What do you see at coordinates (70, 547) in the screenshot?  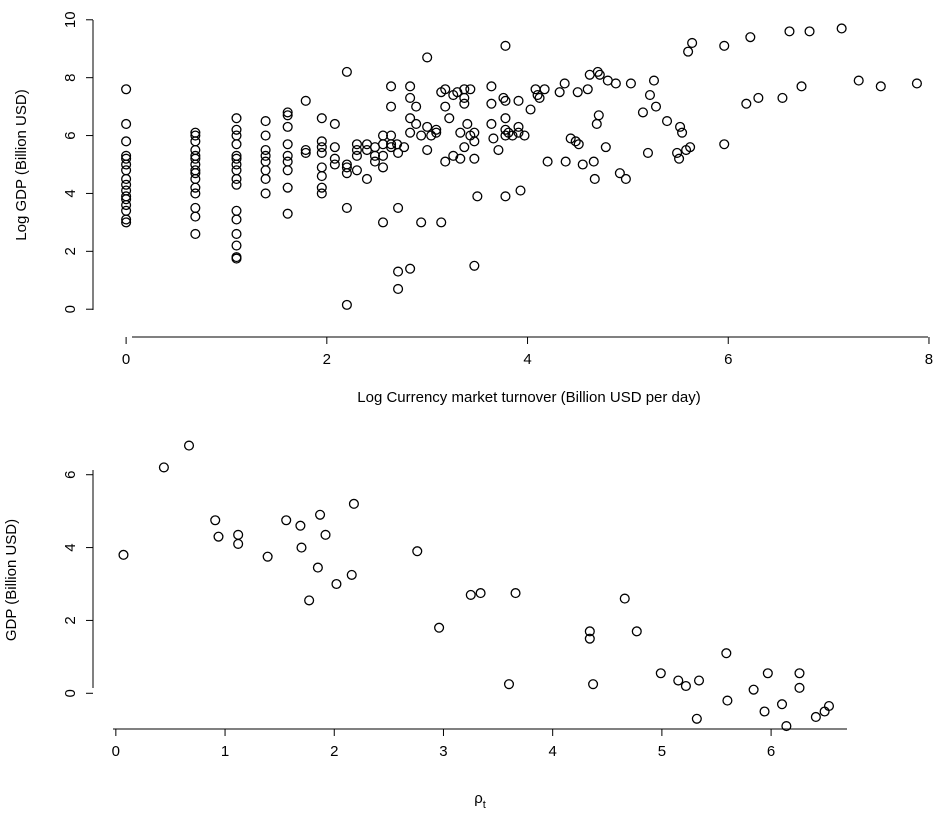 I see `bottom-y-tick-label: 4` at bounding box center [70, 547].